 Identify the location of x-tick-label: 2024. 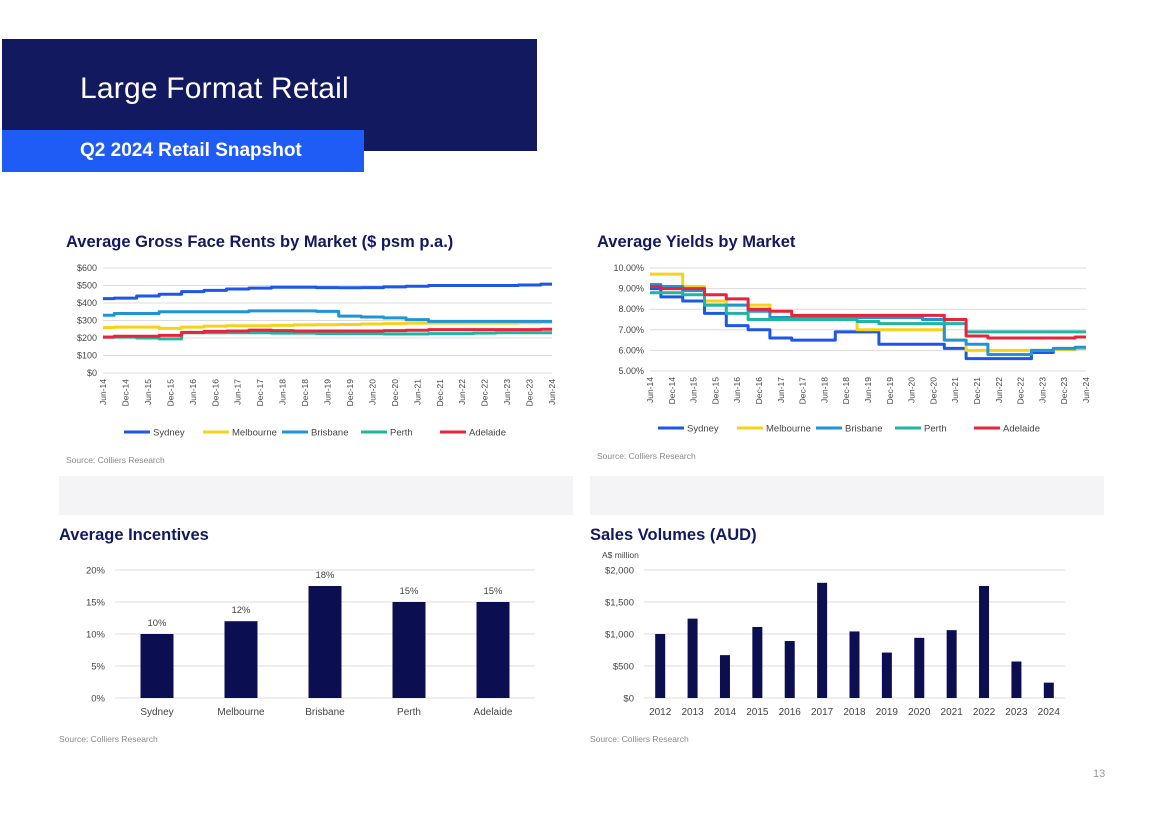
(1049, 712).